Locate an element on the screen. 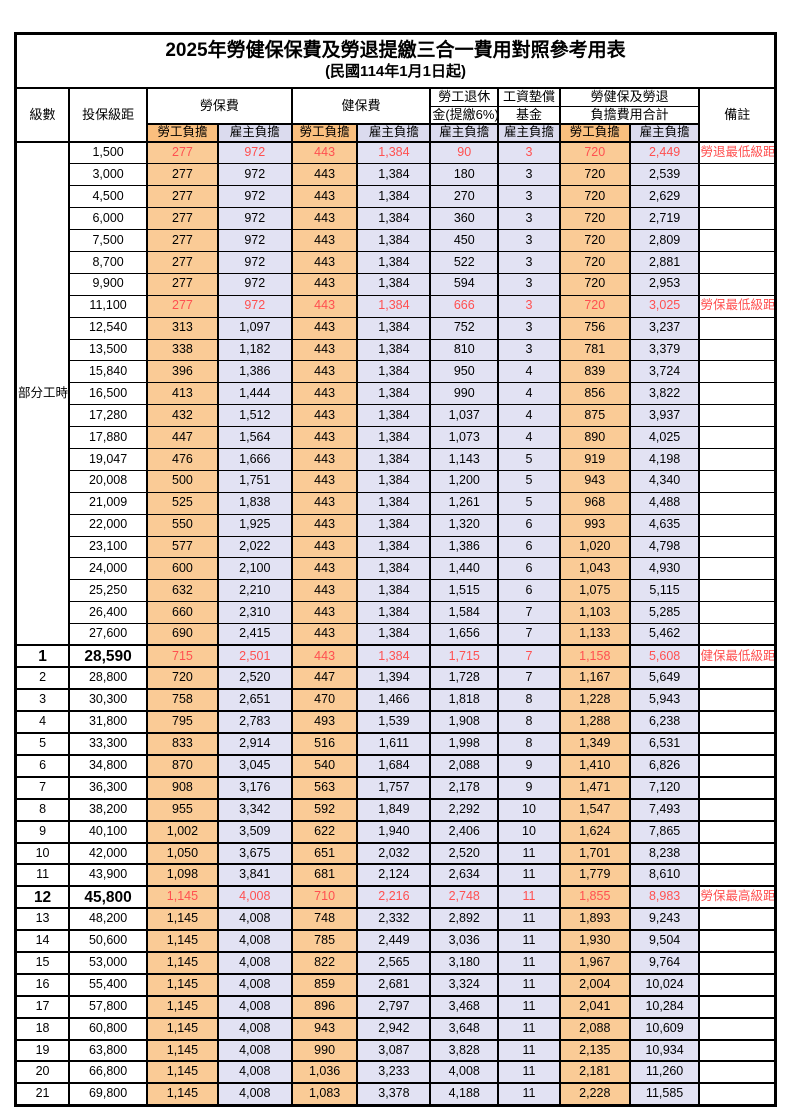  fee-cell-labor-employer: 2,783 is located at coordinates (254, 722).